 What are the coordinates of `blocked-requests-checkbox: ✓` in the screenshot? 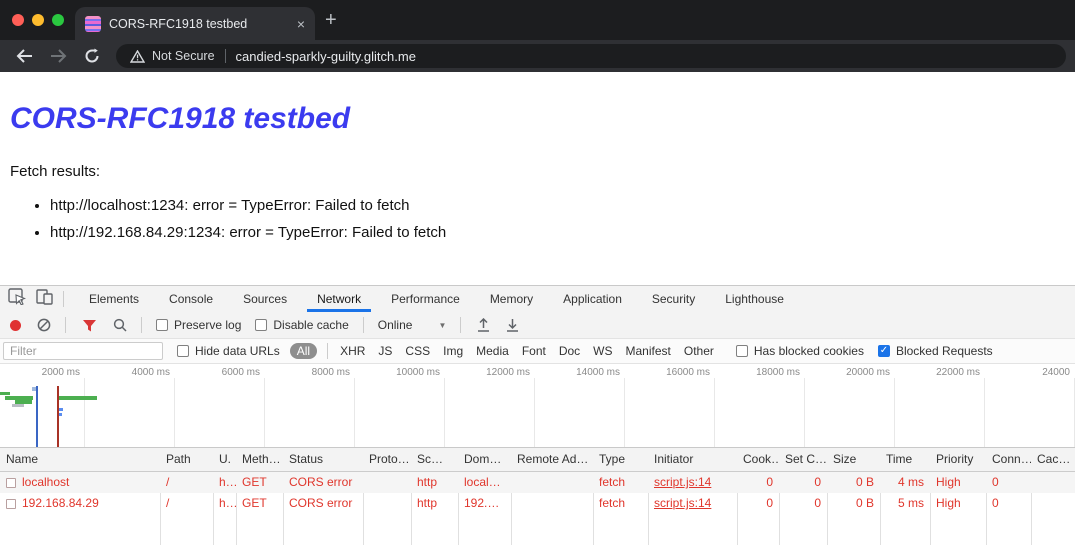 It's located at (883, 351).